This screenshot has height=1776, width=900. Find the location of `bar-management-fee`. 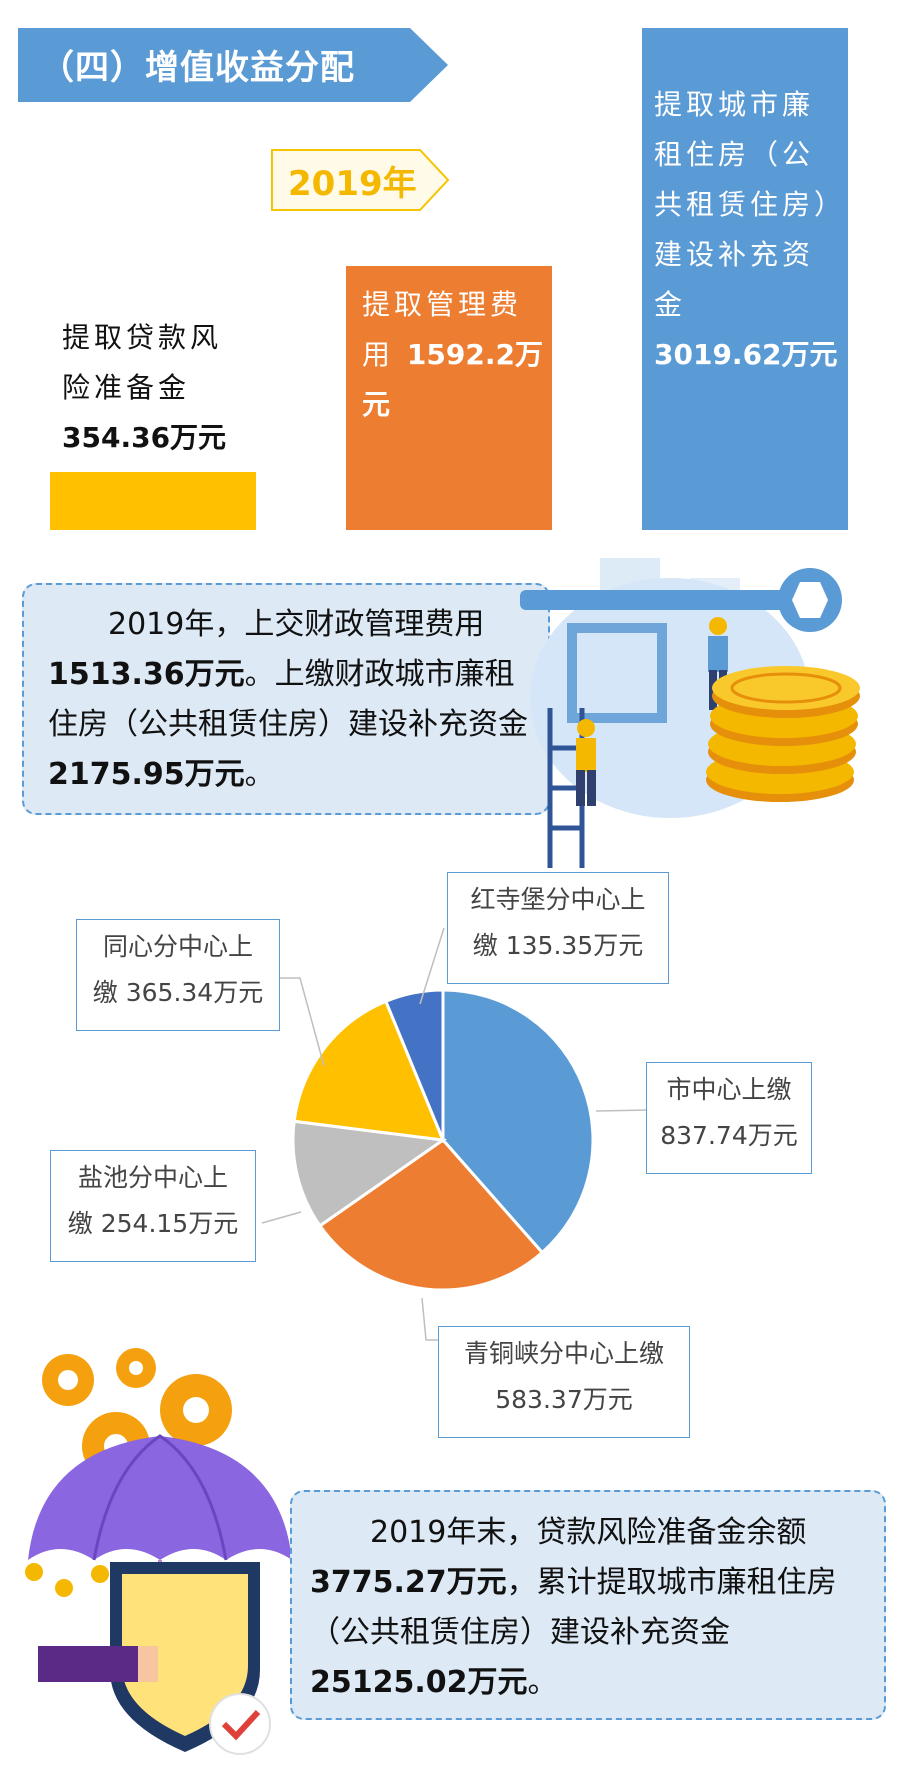

bar-management-fee is located at coordinates (449, 398).